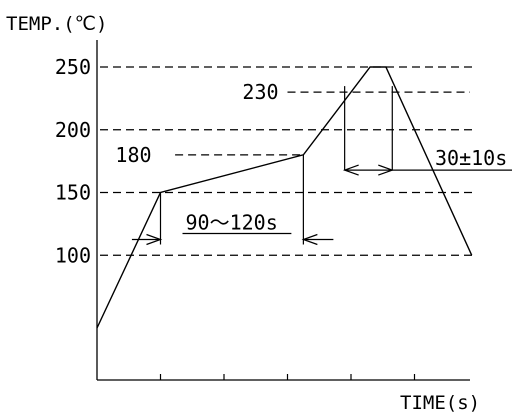 The image size is (525, 417). Describe the element at coordinates (471, 158) in the screenshot. I see `label-peak-duration: 30±10s` at that location.